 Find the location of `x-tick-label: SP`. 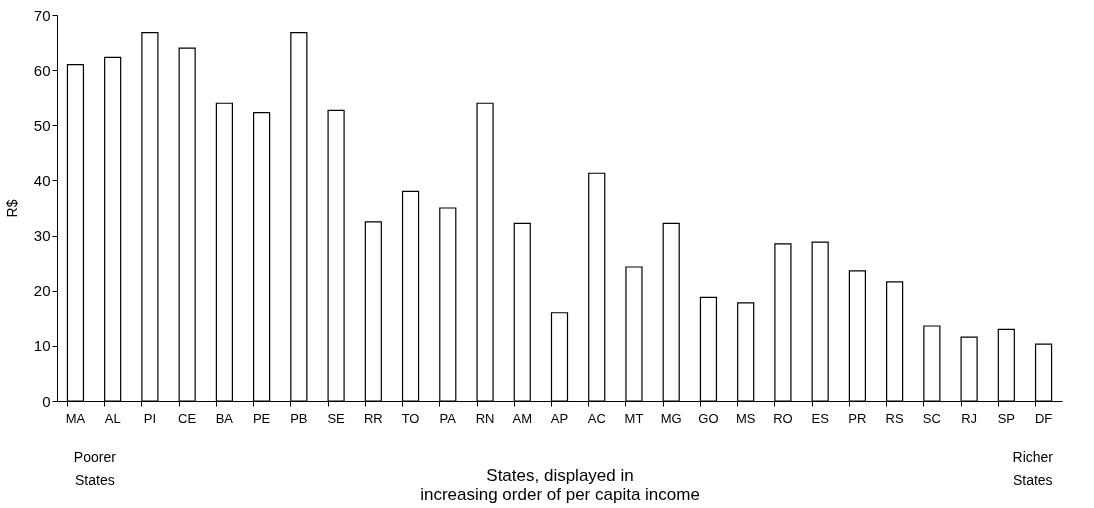

x-tick-label: SP is located at coordinates (1006, 418).